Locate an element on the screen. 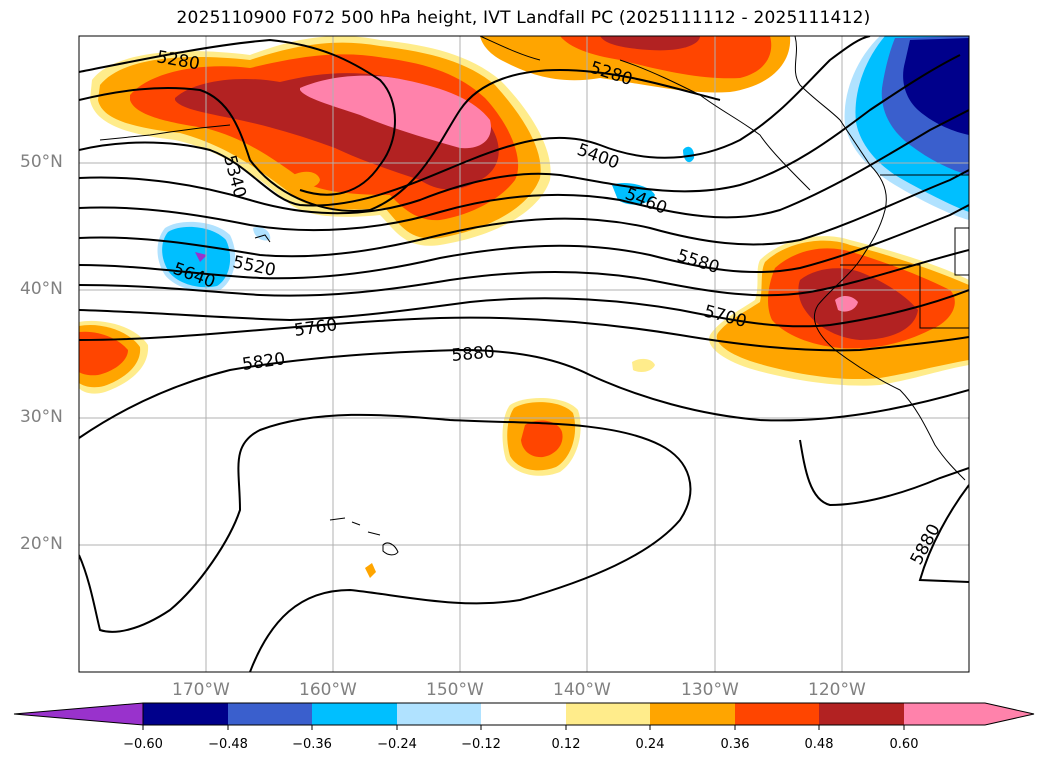 The height and width of the screenshot is (765, 1047). colorbar-tick-label: 0.12 is located at coordinates (566, 744).